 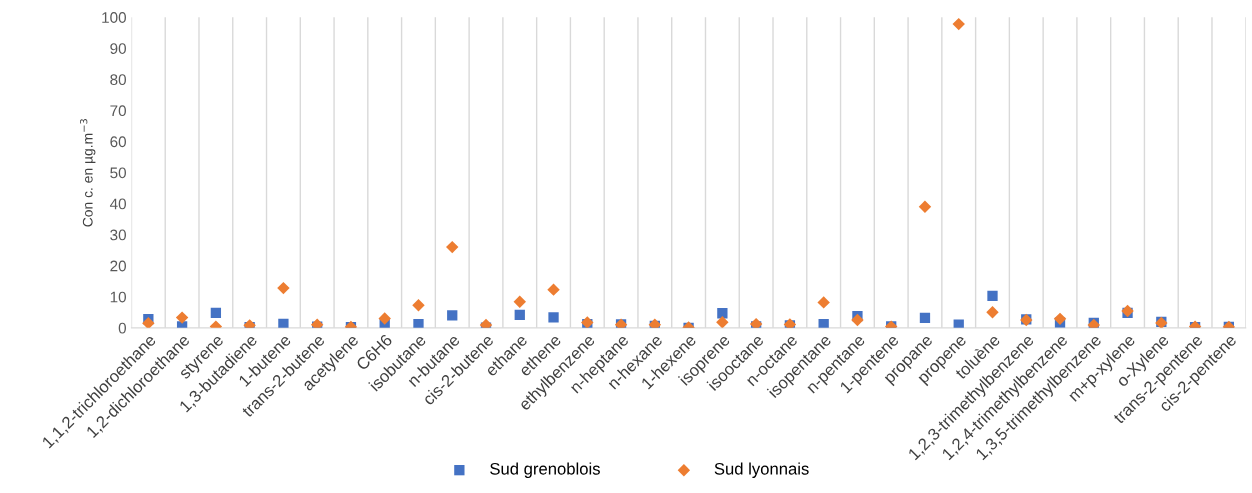 I want to click on y-tick-label: 80, so click(x=118, y=80).